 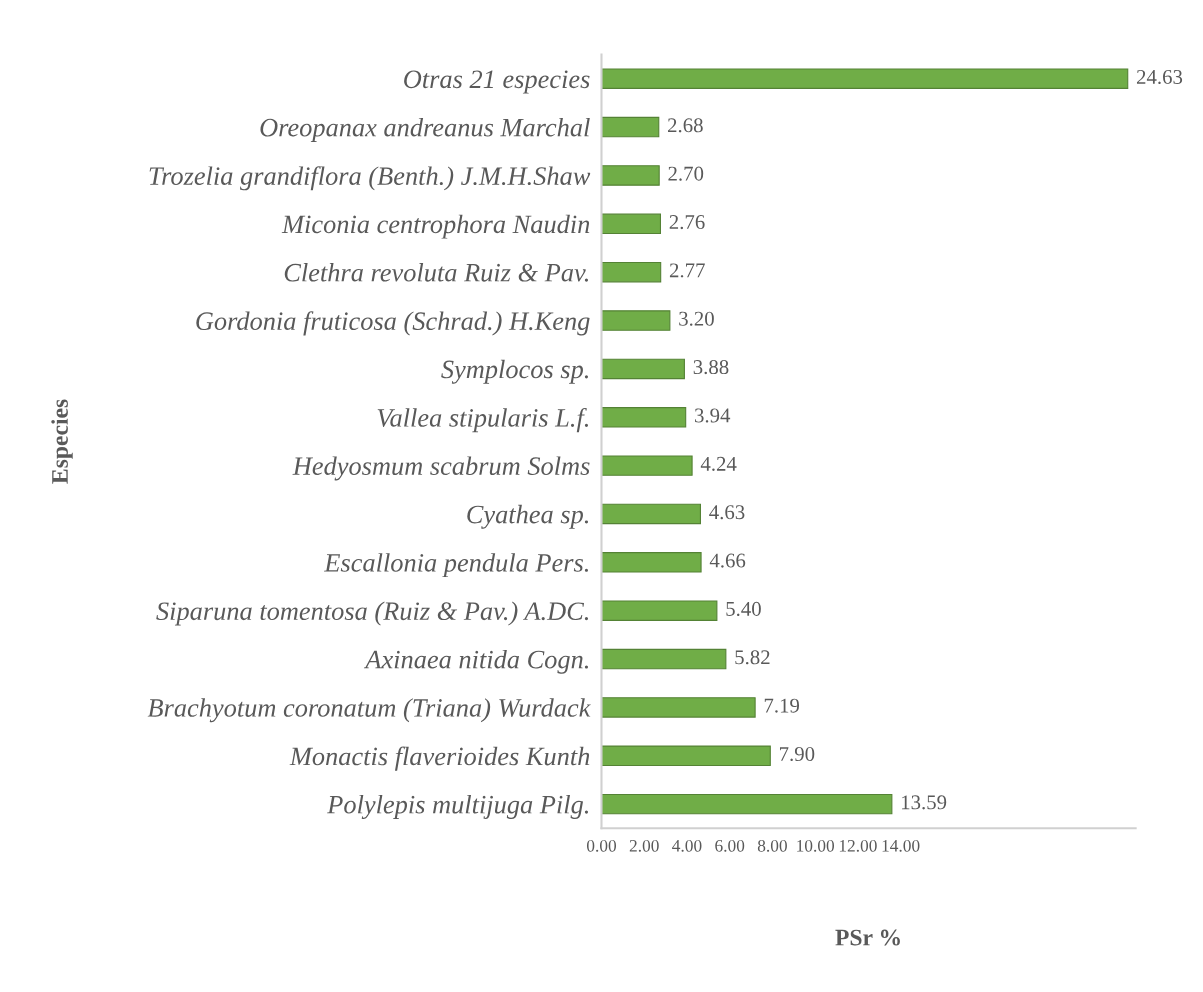 I want to click on data-label: 4.66, so click(x=727, y=560).